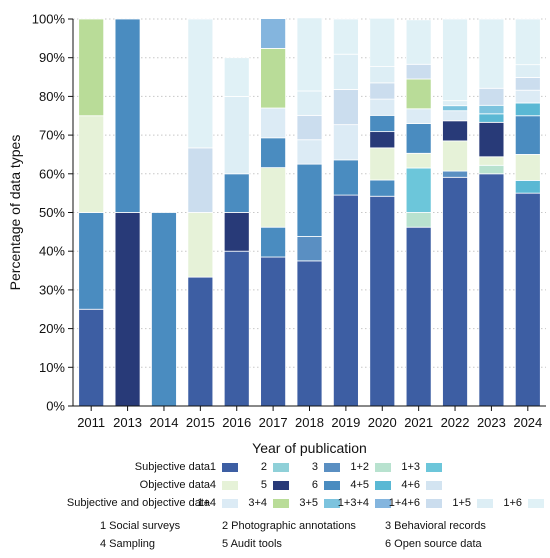  What do you see at coordinates (236, 422) in the screenshot?
I see `x-tick-label: 2016` at bounding box center [236, 422].